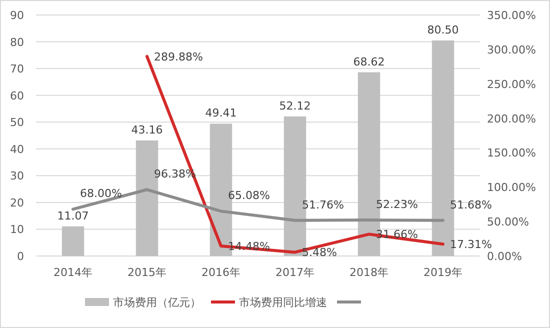 The height and width of the screenshot is (328, 550). Describe the element at coordinates (283, 302) in the screenshot. I see `legend-label: 市场费用同比增速` at that location.